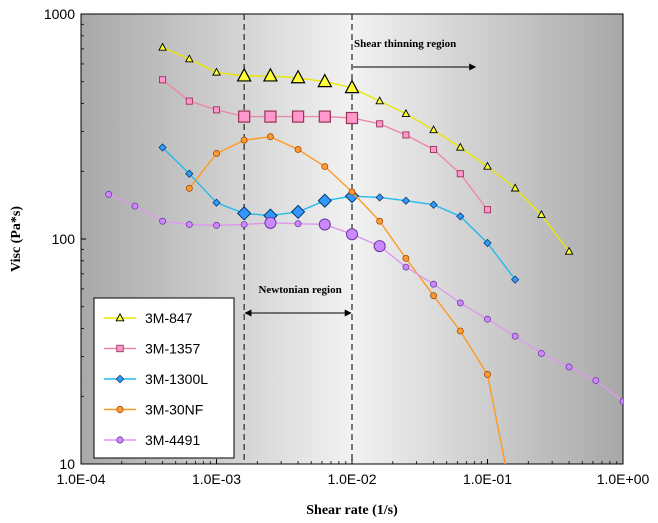 This screenshot has width=658, height=523. I want to click on legend-entry-3m-30nf: 3M-30NF, so click(153, 410).